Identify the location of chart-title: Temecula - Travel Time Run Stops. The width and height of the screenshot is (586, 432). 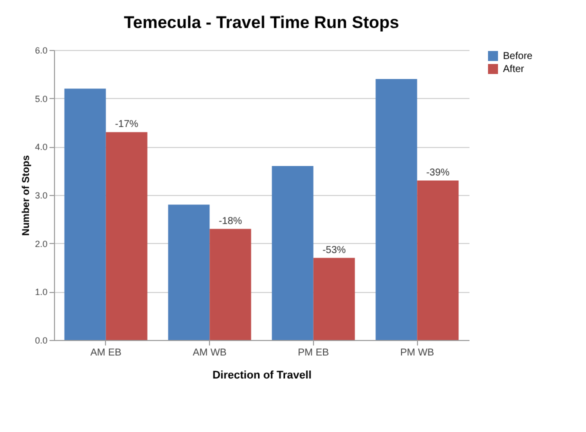
(262, 22).